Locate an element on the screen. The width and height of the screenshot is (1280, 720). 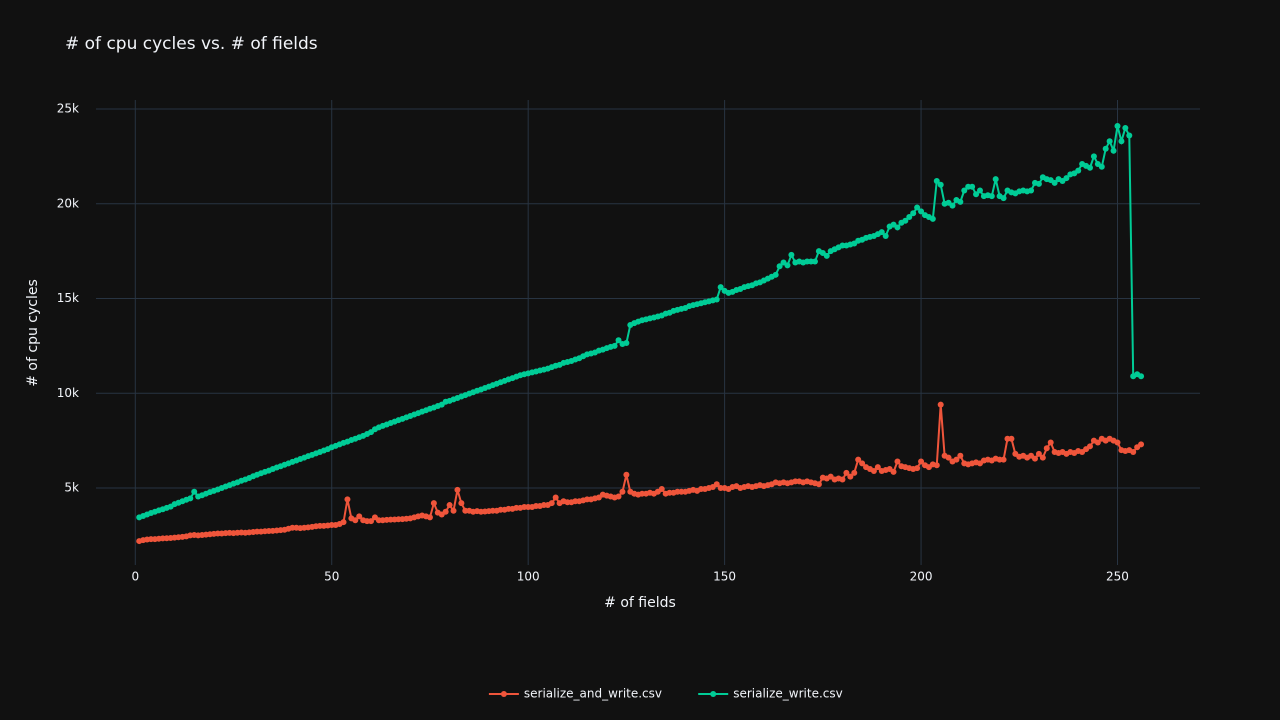
x-tick-label: 100 is located at coordinates (528, 577).